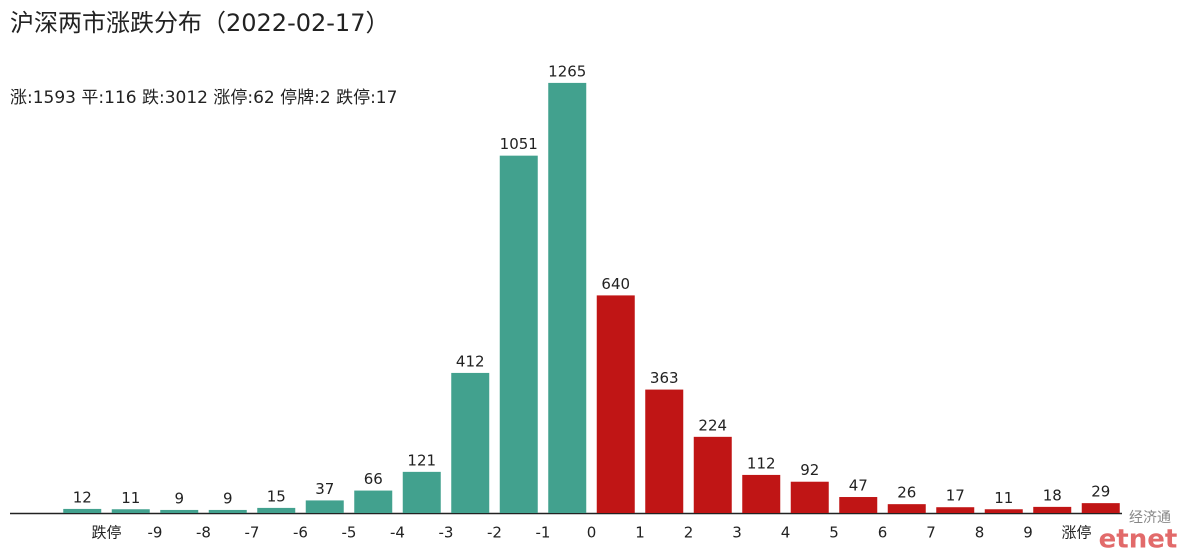 The height and width of the screenshot is (553, 1182). I want to click on x-tick-label: -6, so click(300, 533).